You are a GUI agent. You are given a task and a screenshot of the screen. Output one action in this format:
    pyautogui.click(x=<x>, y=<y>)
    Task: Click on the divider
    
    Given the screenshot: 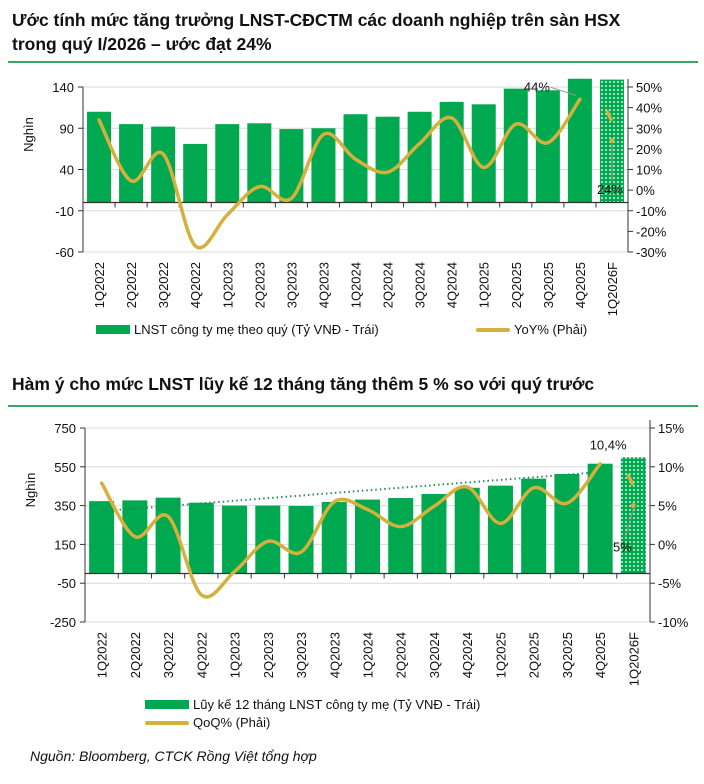 What is the action you would take?
    pyautogui.click(x=353, y=406)
    